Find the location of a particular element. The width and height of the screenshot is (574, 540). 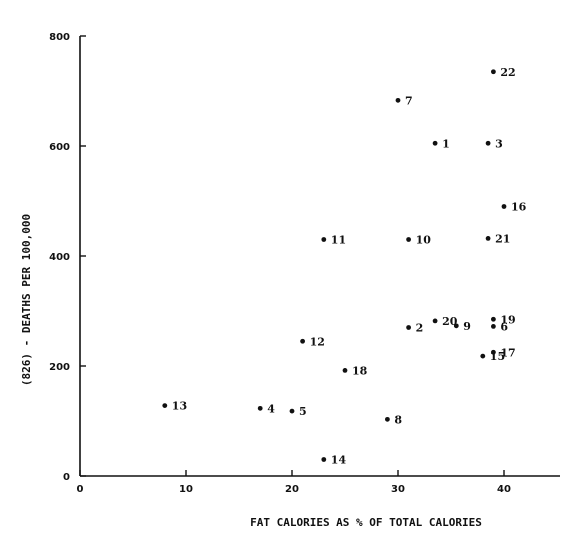

point-label: 14 is located at coordinates (339, 460).